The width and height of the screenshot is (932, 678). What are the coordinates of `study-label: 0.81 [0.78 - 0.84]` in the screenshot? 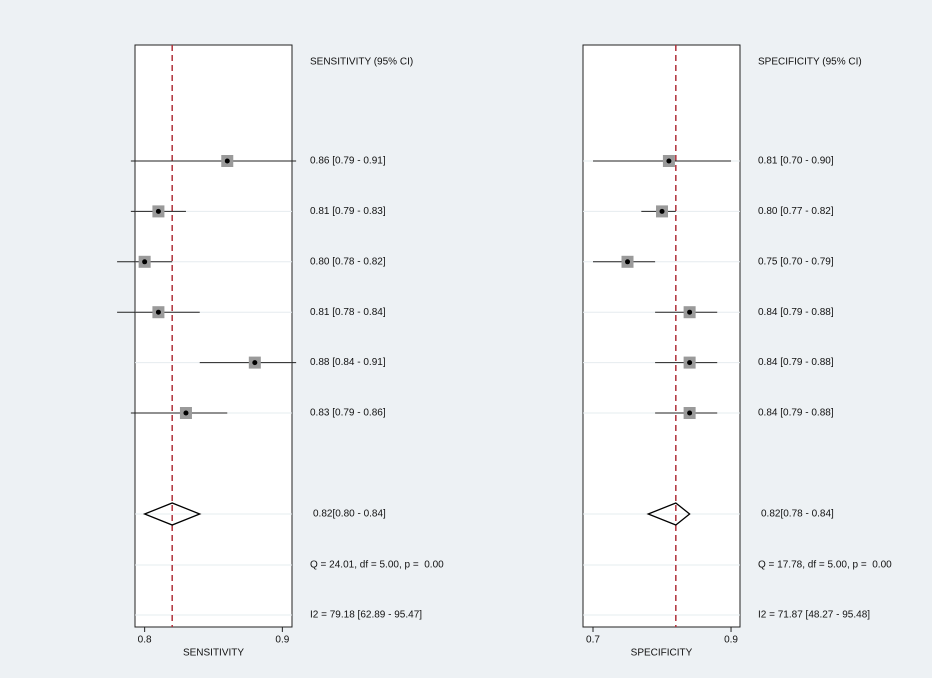 It's located at (348, 312).